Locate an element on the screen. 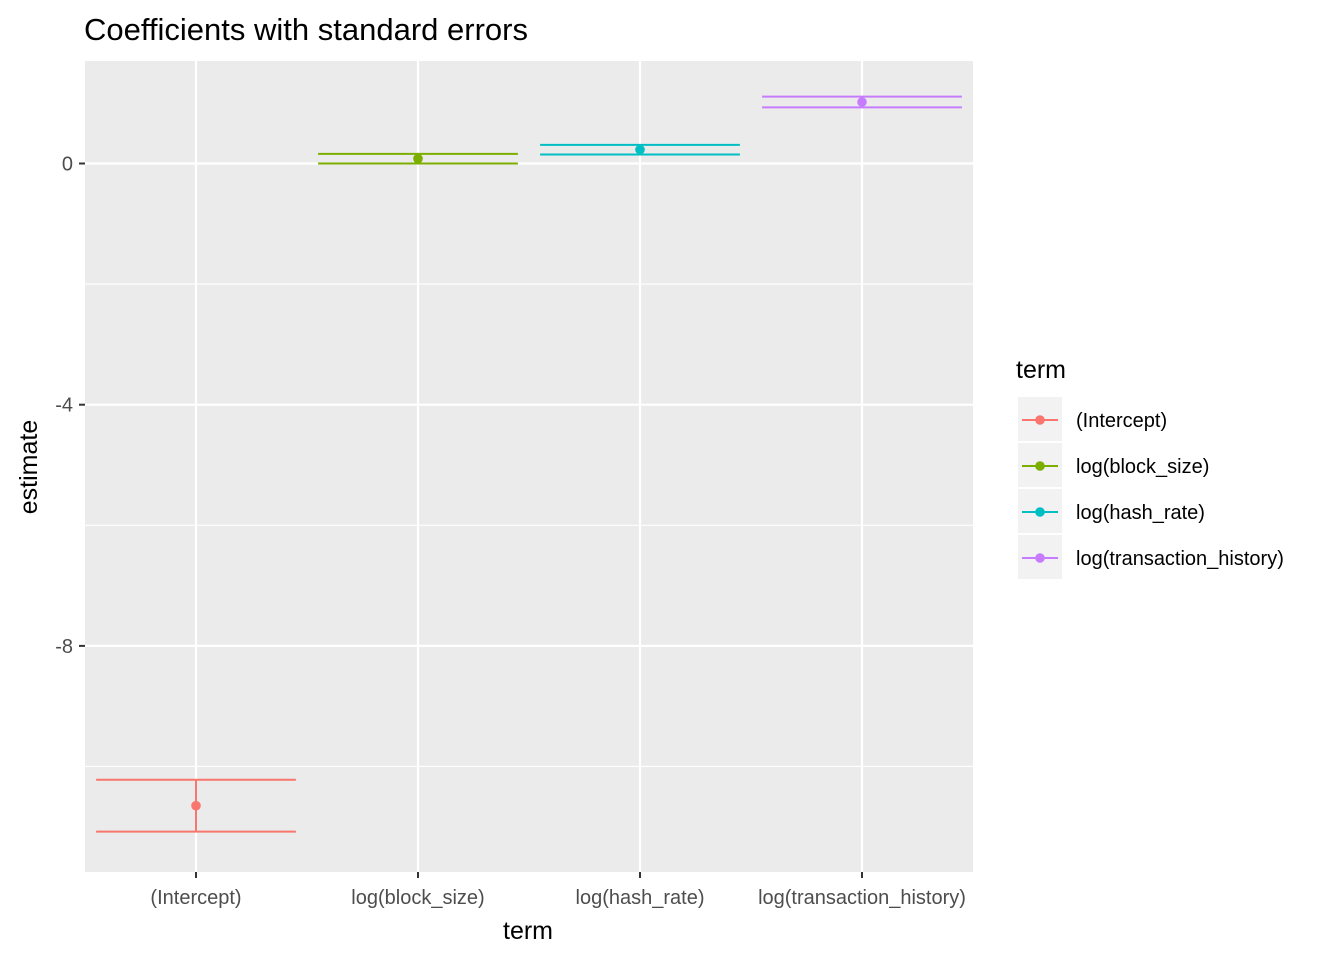 This screenshot has width=1344, height=960. x-axis-title: term is located at coordinates (528, 931).